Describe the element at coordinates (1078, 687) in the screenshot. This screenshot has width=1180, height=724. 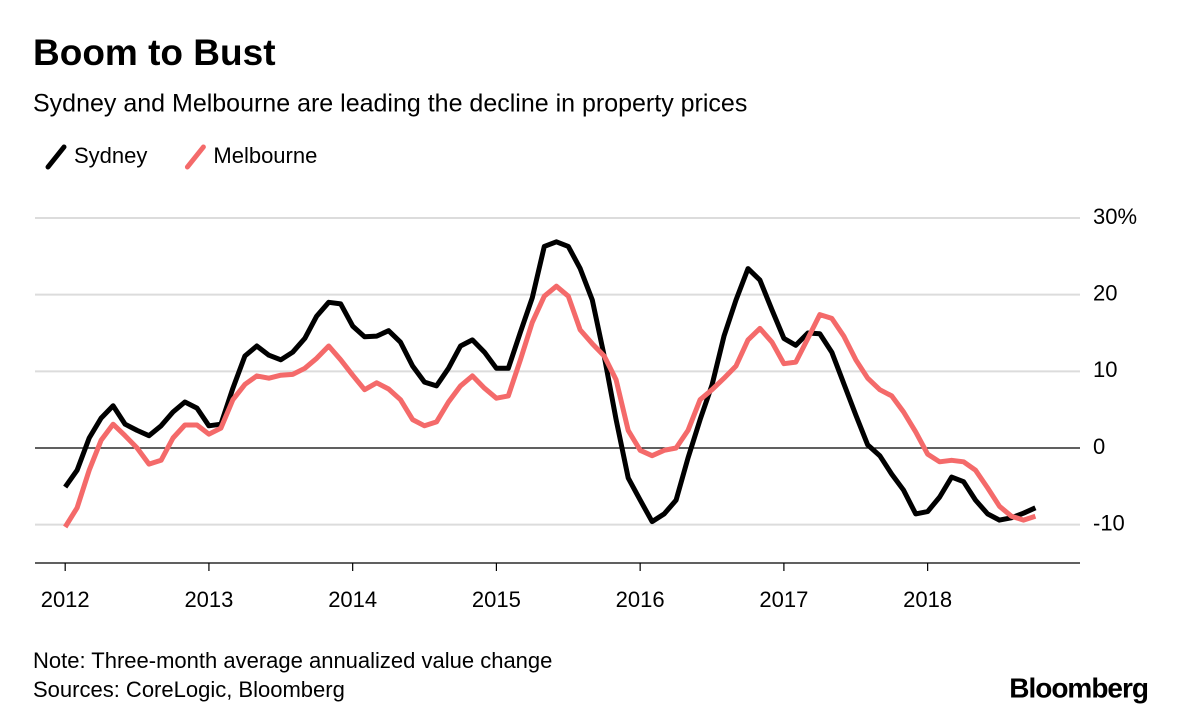
I see `brand: Bloomberg` at that location.